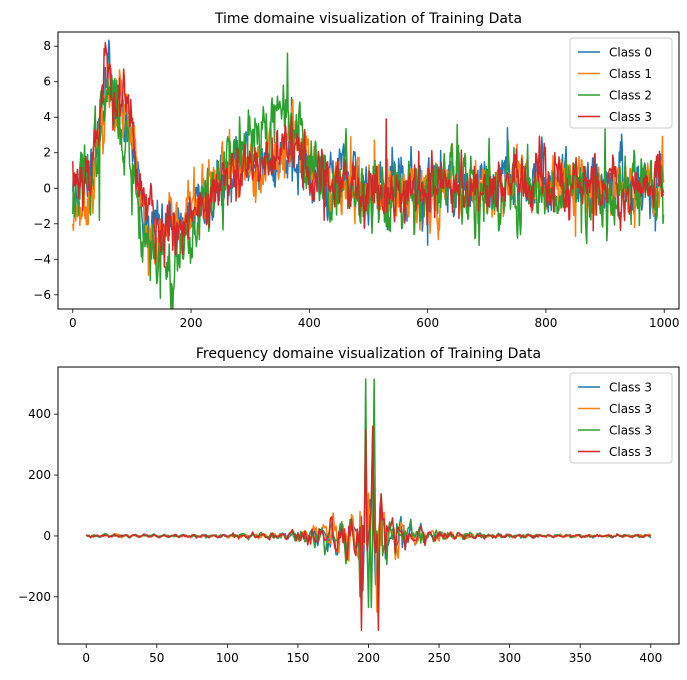  What do you see at coordinates (630, 117) in the screenshot?
I see `time-domain-legend-label-3: Class 3` at bounding box center [630, 117].